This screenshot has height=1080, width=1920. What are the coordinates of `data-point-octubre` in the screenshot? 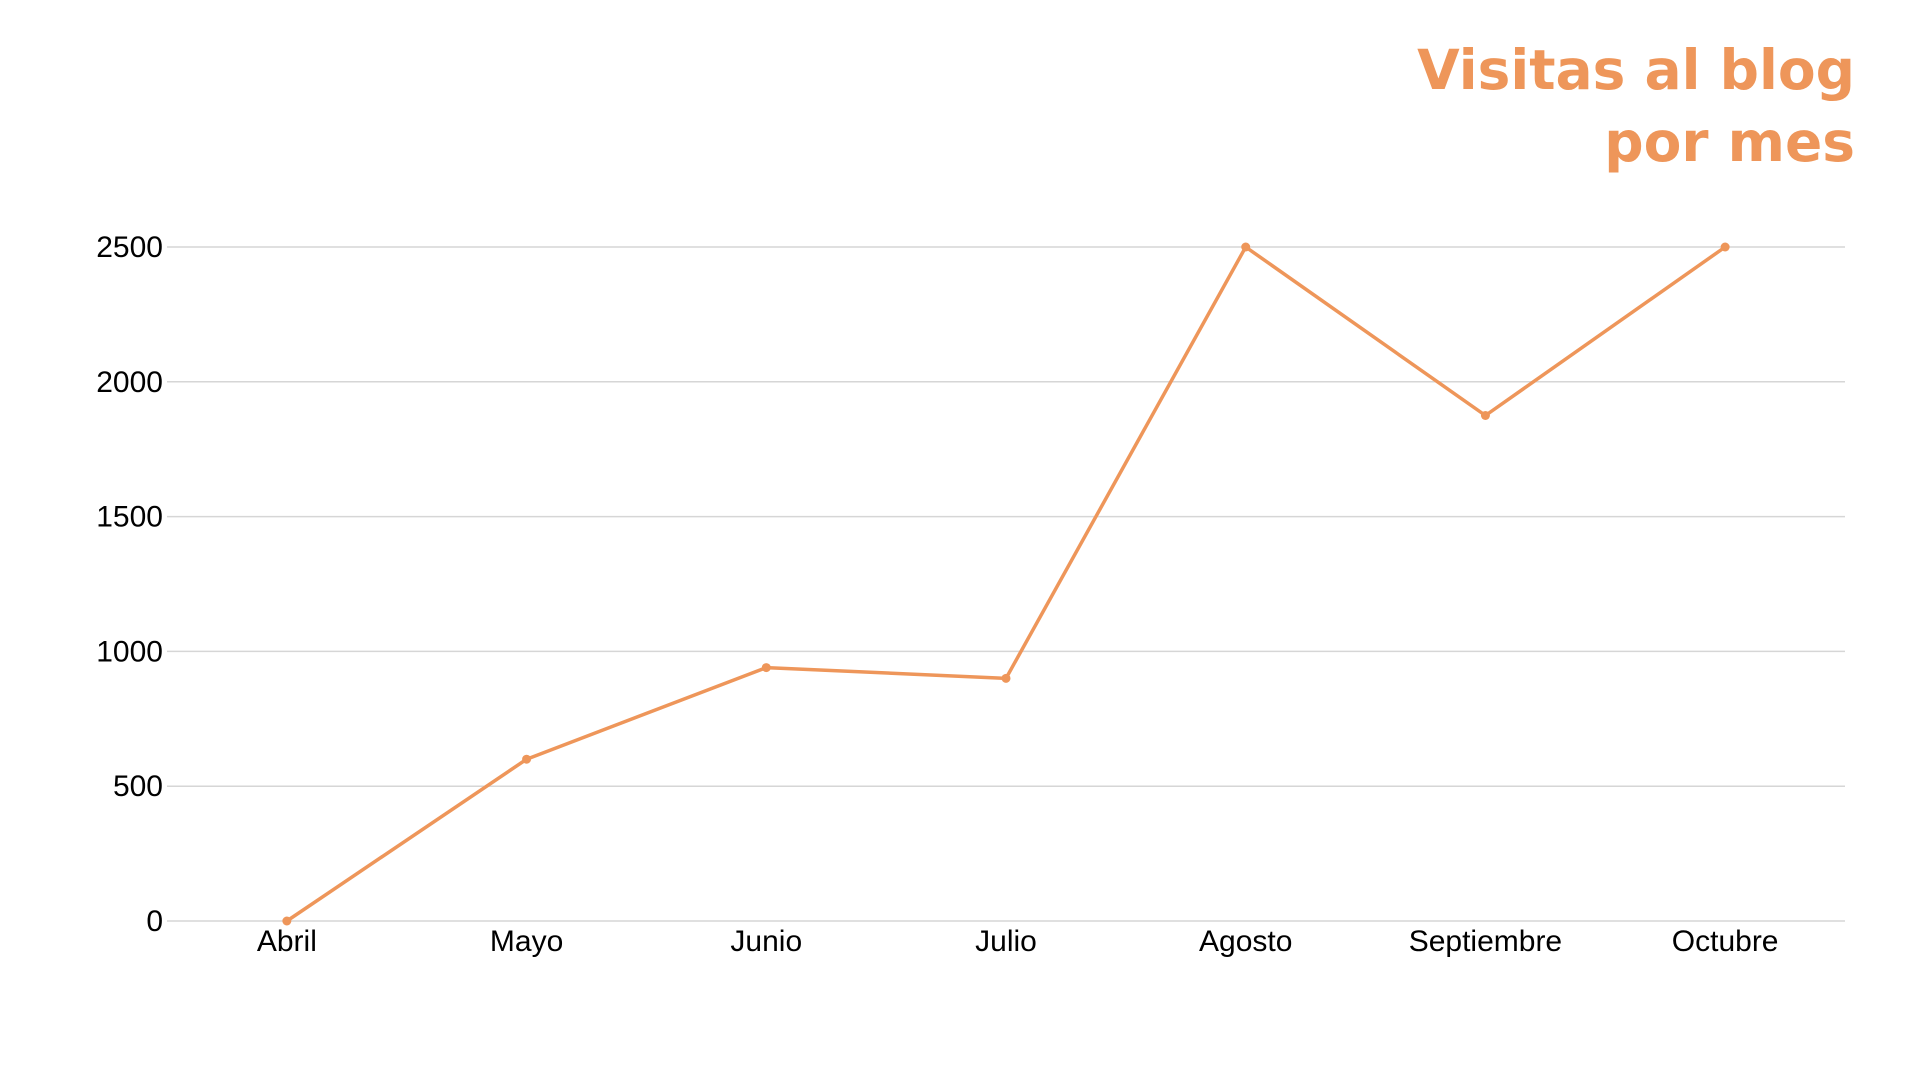 It's located at (1725, 247).